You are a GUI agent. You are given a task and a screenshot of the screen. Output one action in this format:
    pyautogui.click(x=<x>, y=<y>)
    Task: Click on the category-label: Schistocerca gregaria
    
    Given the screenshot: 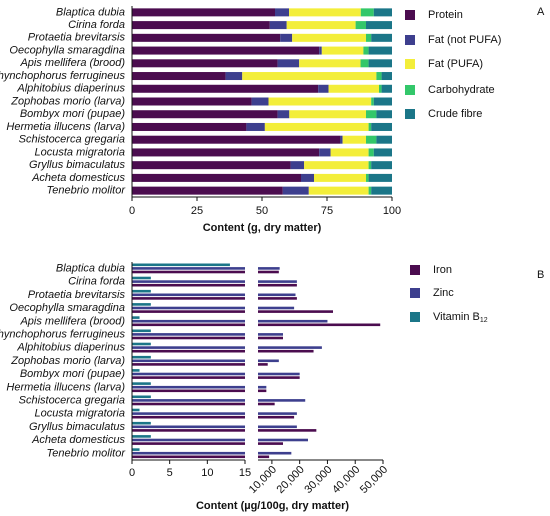 What is the action you would take?
    pyautogui.click(x=72, y=401)
    